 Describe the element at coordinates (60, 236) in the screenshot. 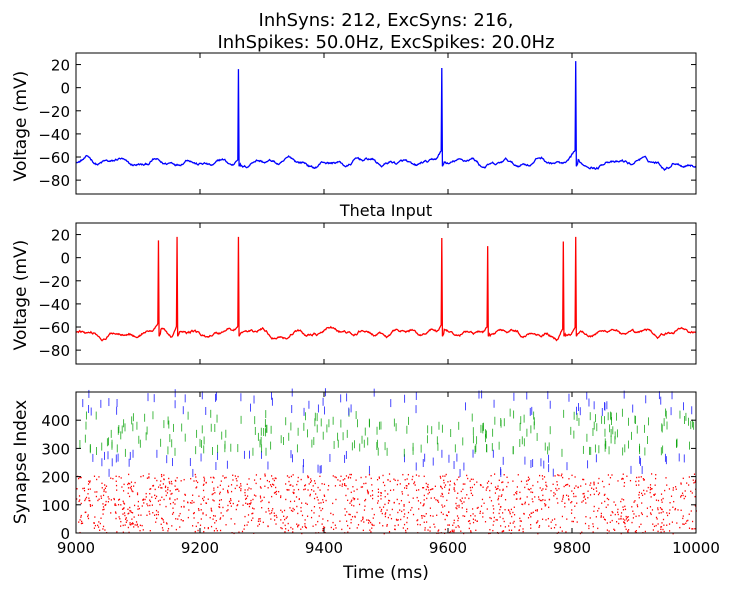

I see `panel2-ytick-label: 20` at that location.